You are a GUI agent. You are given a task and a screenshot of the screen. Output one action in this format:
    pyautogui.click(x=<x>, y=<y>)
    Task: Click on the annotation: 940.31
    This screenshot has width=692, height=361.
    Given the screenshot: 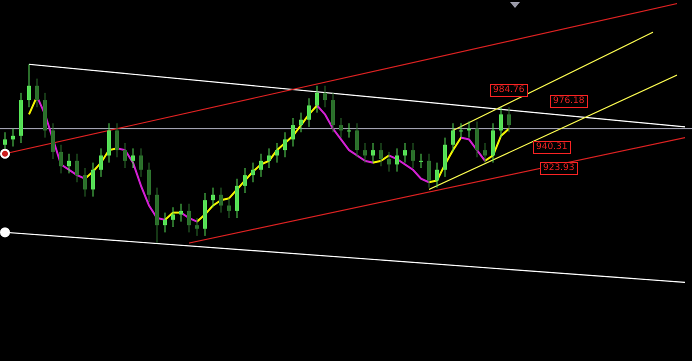 What is the action you would take?
    pyautogui.click(x=551, y=147)
    